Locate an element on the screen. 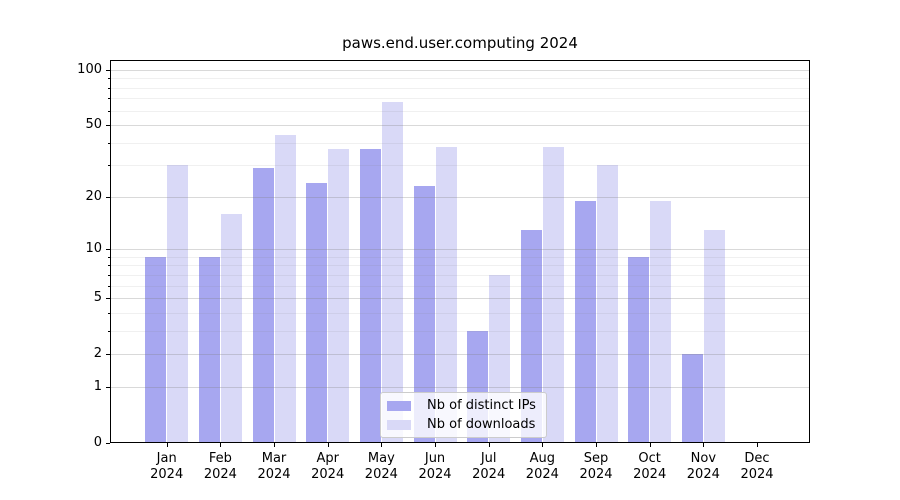  legend-item-distinct-ips: Nb of distinct IPs is located at coordinates (461, 405).